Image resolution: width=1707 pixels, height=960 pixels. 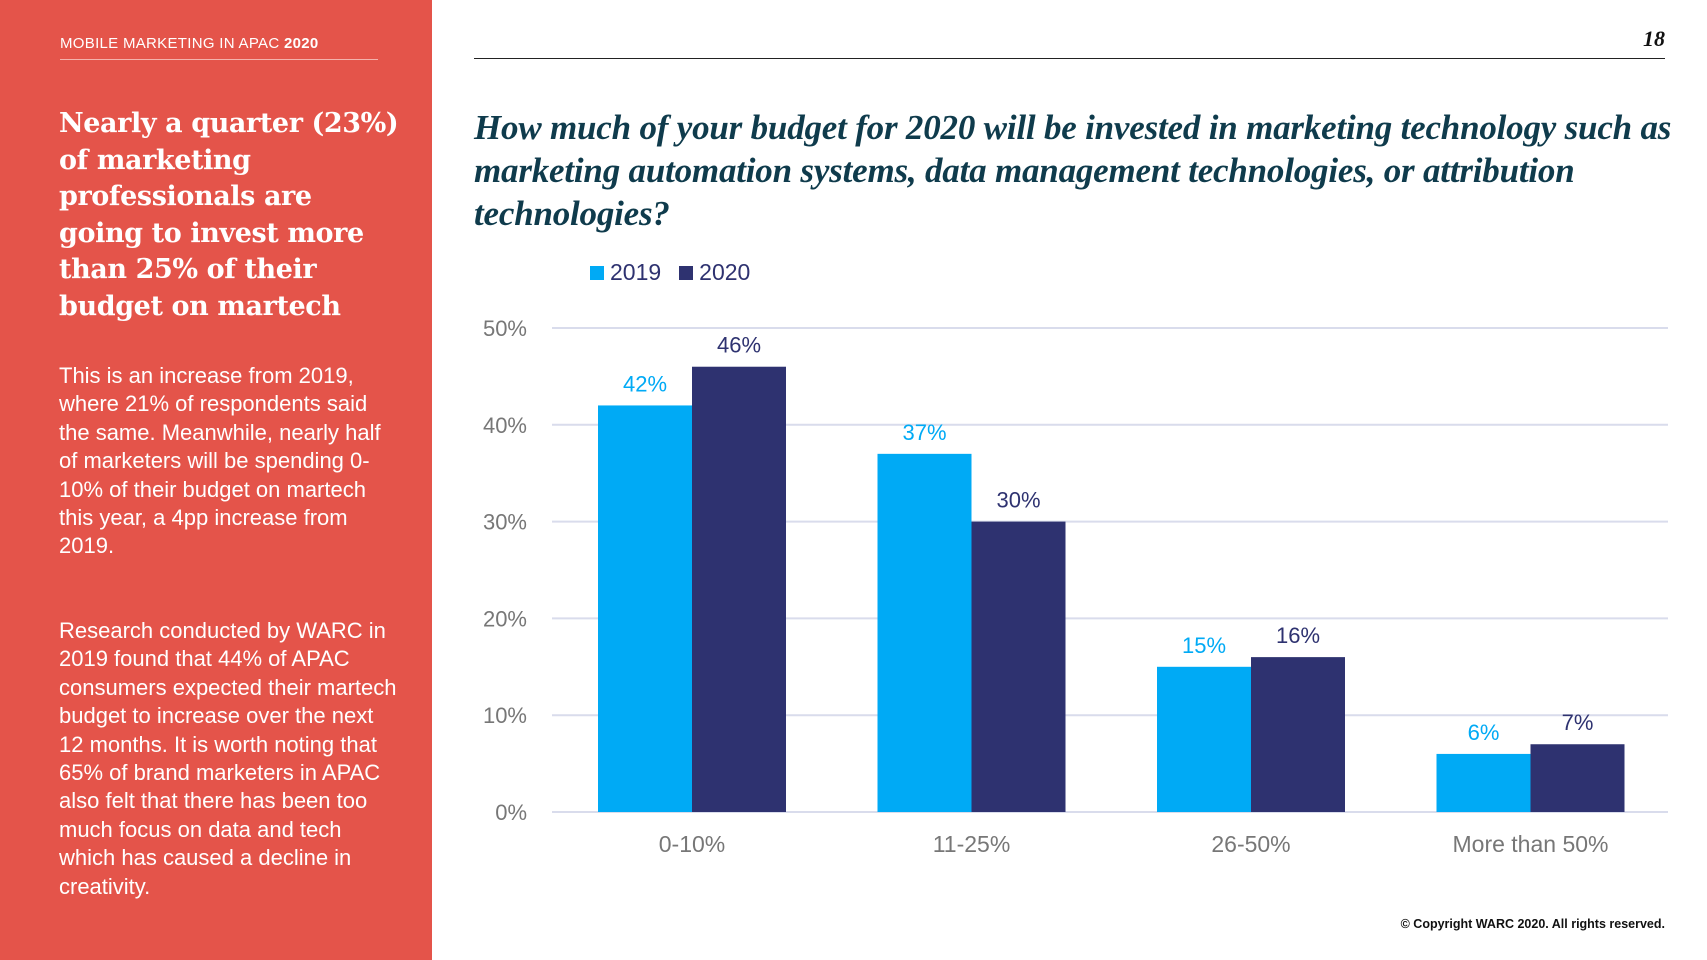 I want to click on y-tick-label-30: 30%, so click(x=505, y=522).